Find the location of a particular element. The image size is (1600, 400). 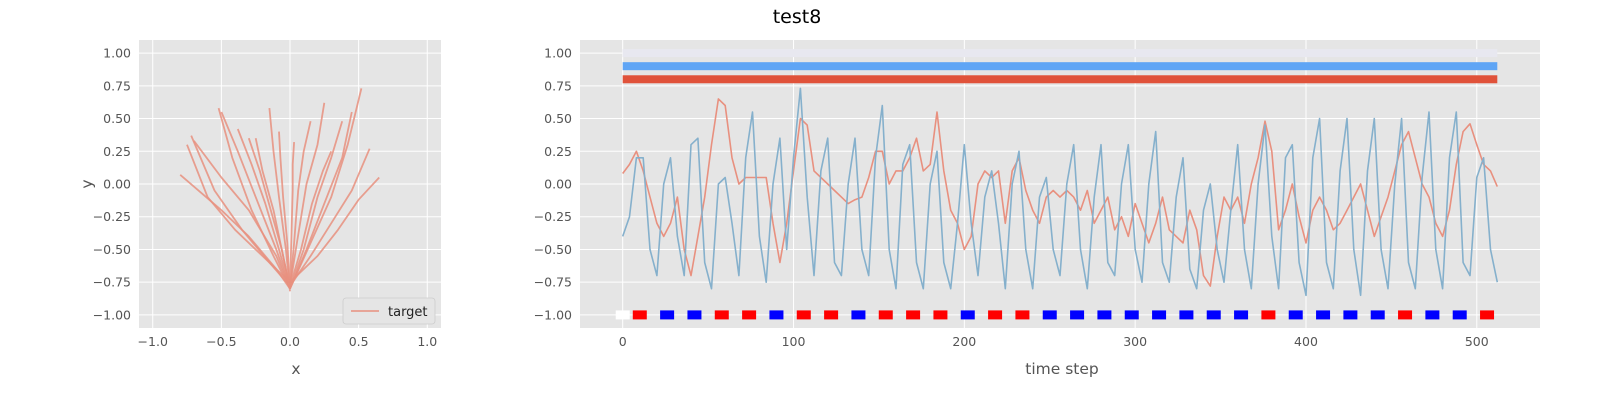

left-x-tick-label: 0.0 is located at coordinates (290, 341).